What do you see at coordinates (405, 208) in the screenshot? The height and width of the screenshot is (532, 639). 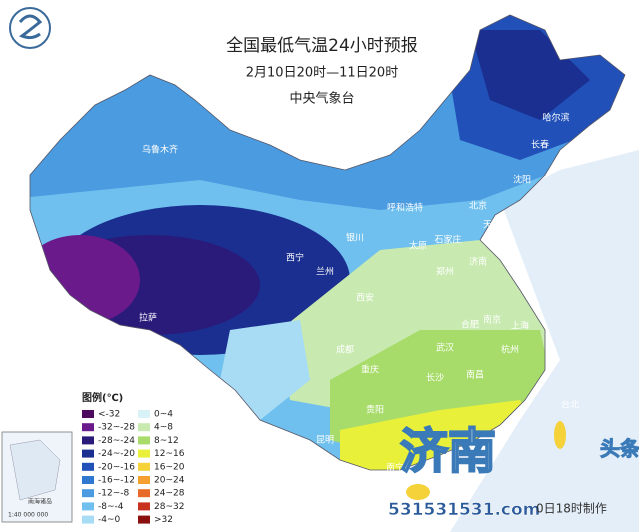 I see `city-label: 呼和浩特` at bounding box center [405, 208].